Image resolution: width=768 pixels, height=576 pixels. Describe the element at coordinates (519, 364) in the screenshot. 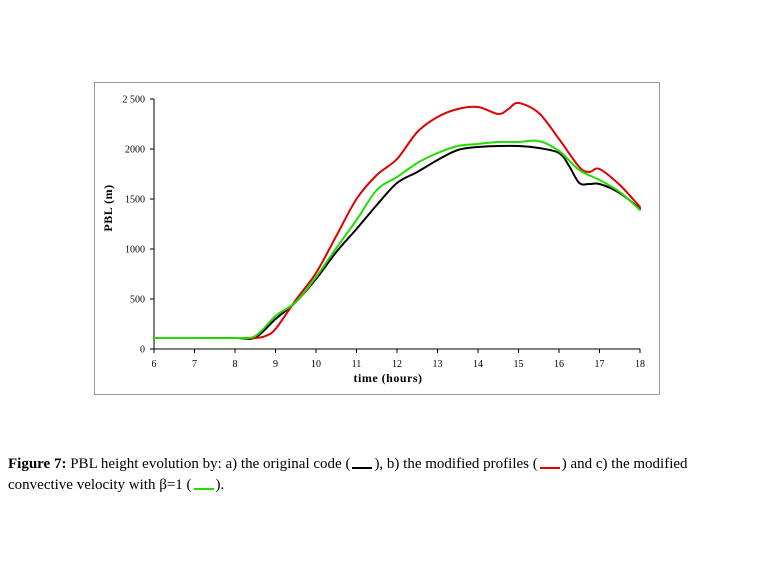

I see `x-tick-label: 15` at that location.